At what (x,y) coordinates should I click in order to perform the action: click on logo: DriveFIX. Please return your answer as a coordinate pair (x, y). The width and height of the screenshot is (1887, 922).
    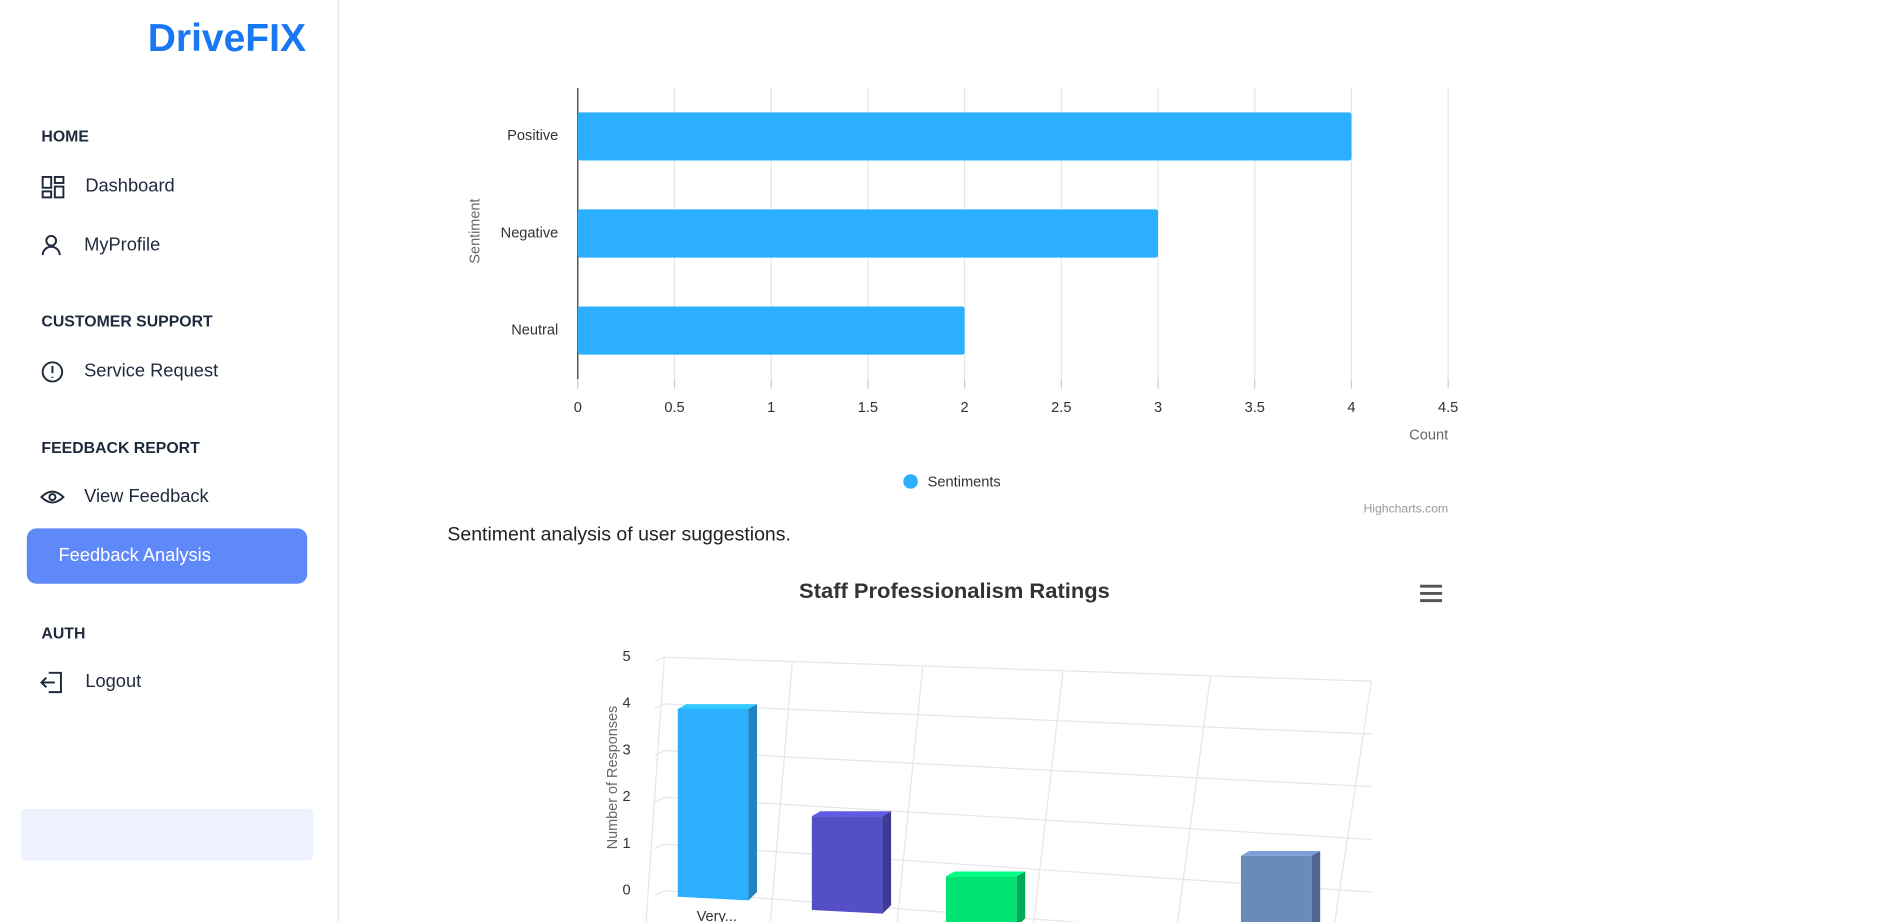
    Looking at the image, I should click on (227, 38).